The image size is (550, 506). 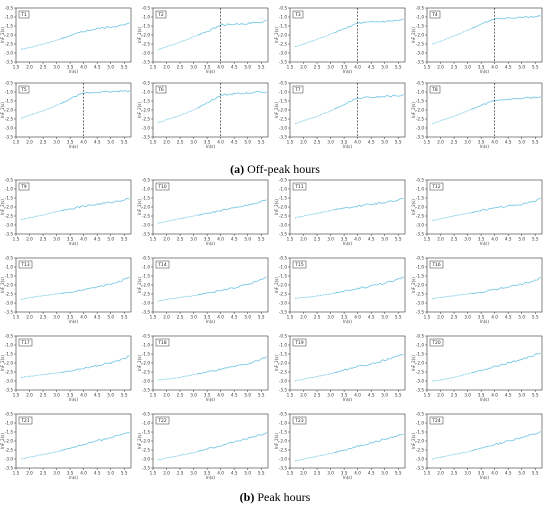 I want to click on caption-b-text: Peak hours, so click(x=282, y=497).